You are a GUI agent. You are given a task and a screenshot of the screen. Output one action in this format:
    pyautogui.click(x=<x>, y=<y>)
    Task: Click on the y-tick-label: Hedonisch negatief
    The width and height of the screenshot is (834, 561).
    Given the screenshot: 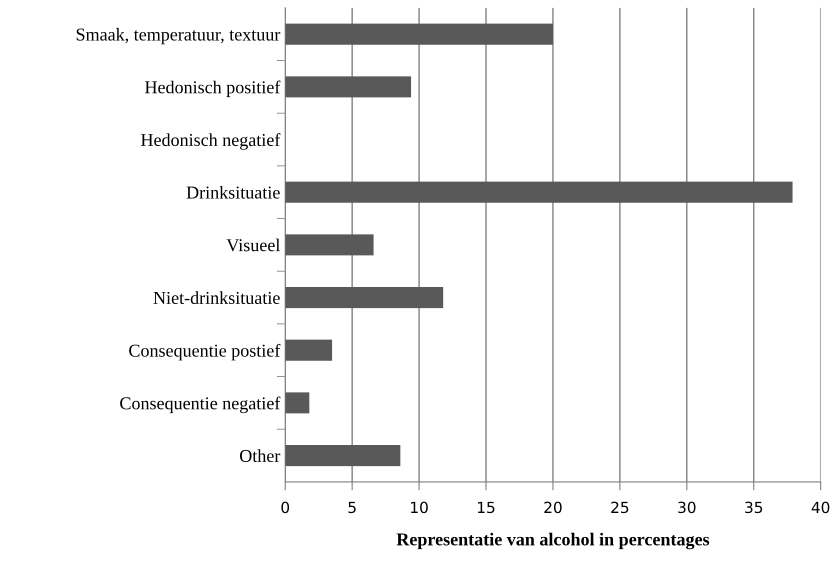 What is the action you would take?
    pyautogui.click(x=210, y=141)
    